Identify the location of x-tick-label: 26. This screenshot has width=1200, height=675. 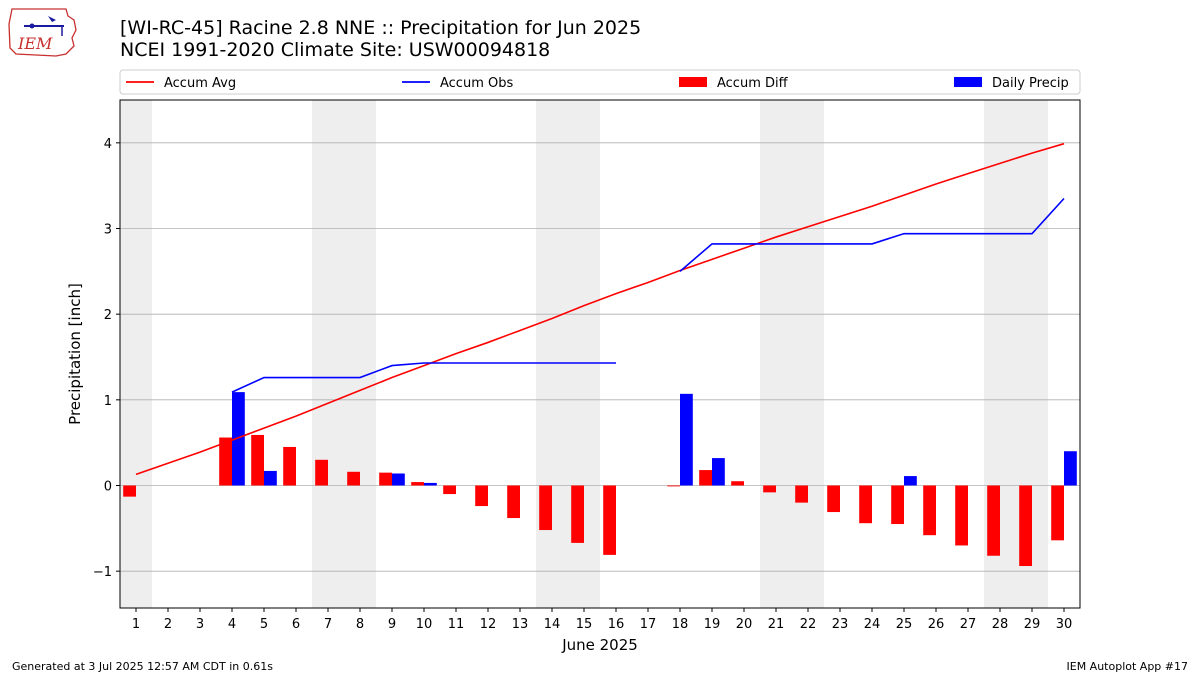
(936, 624).